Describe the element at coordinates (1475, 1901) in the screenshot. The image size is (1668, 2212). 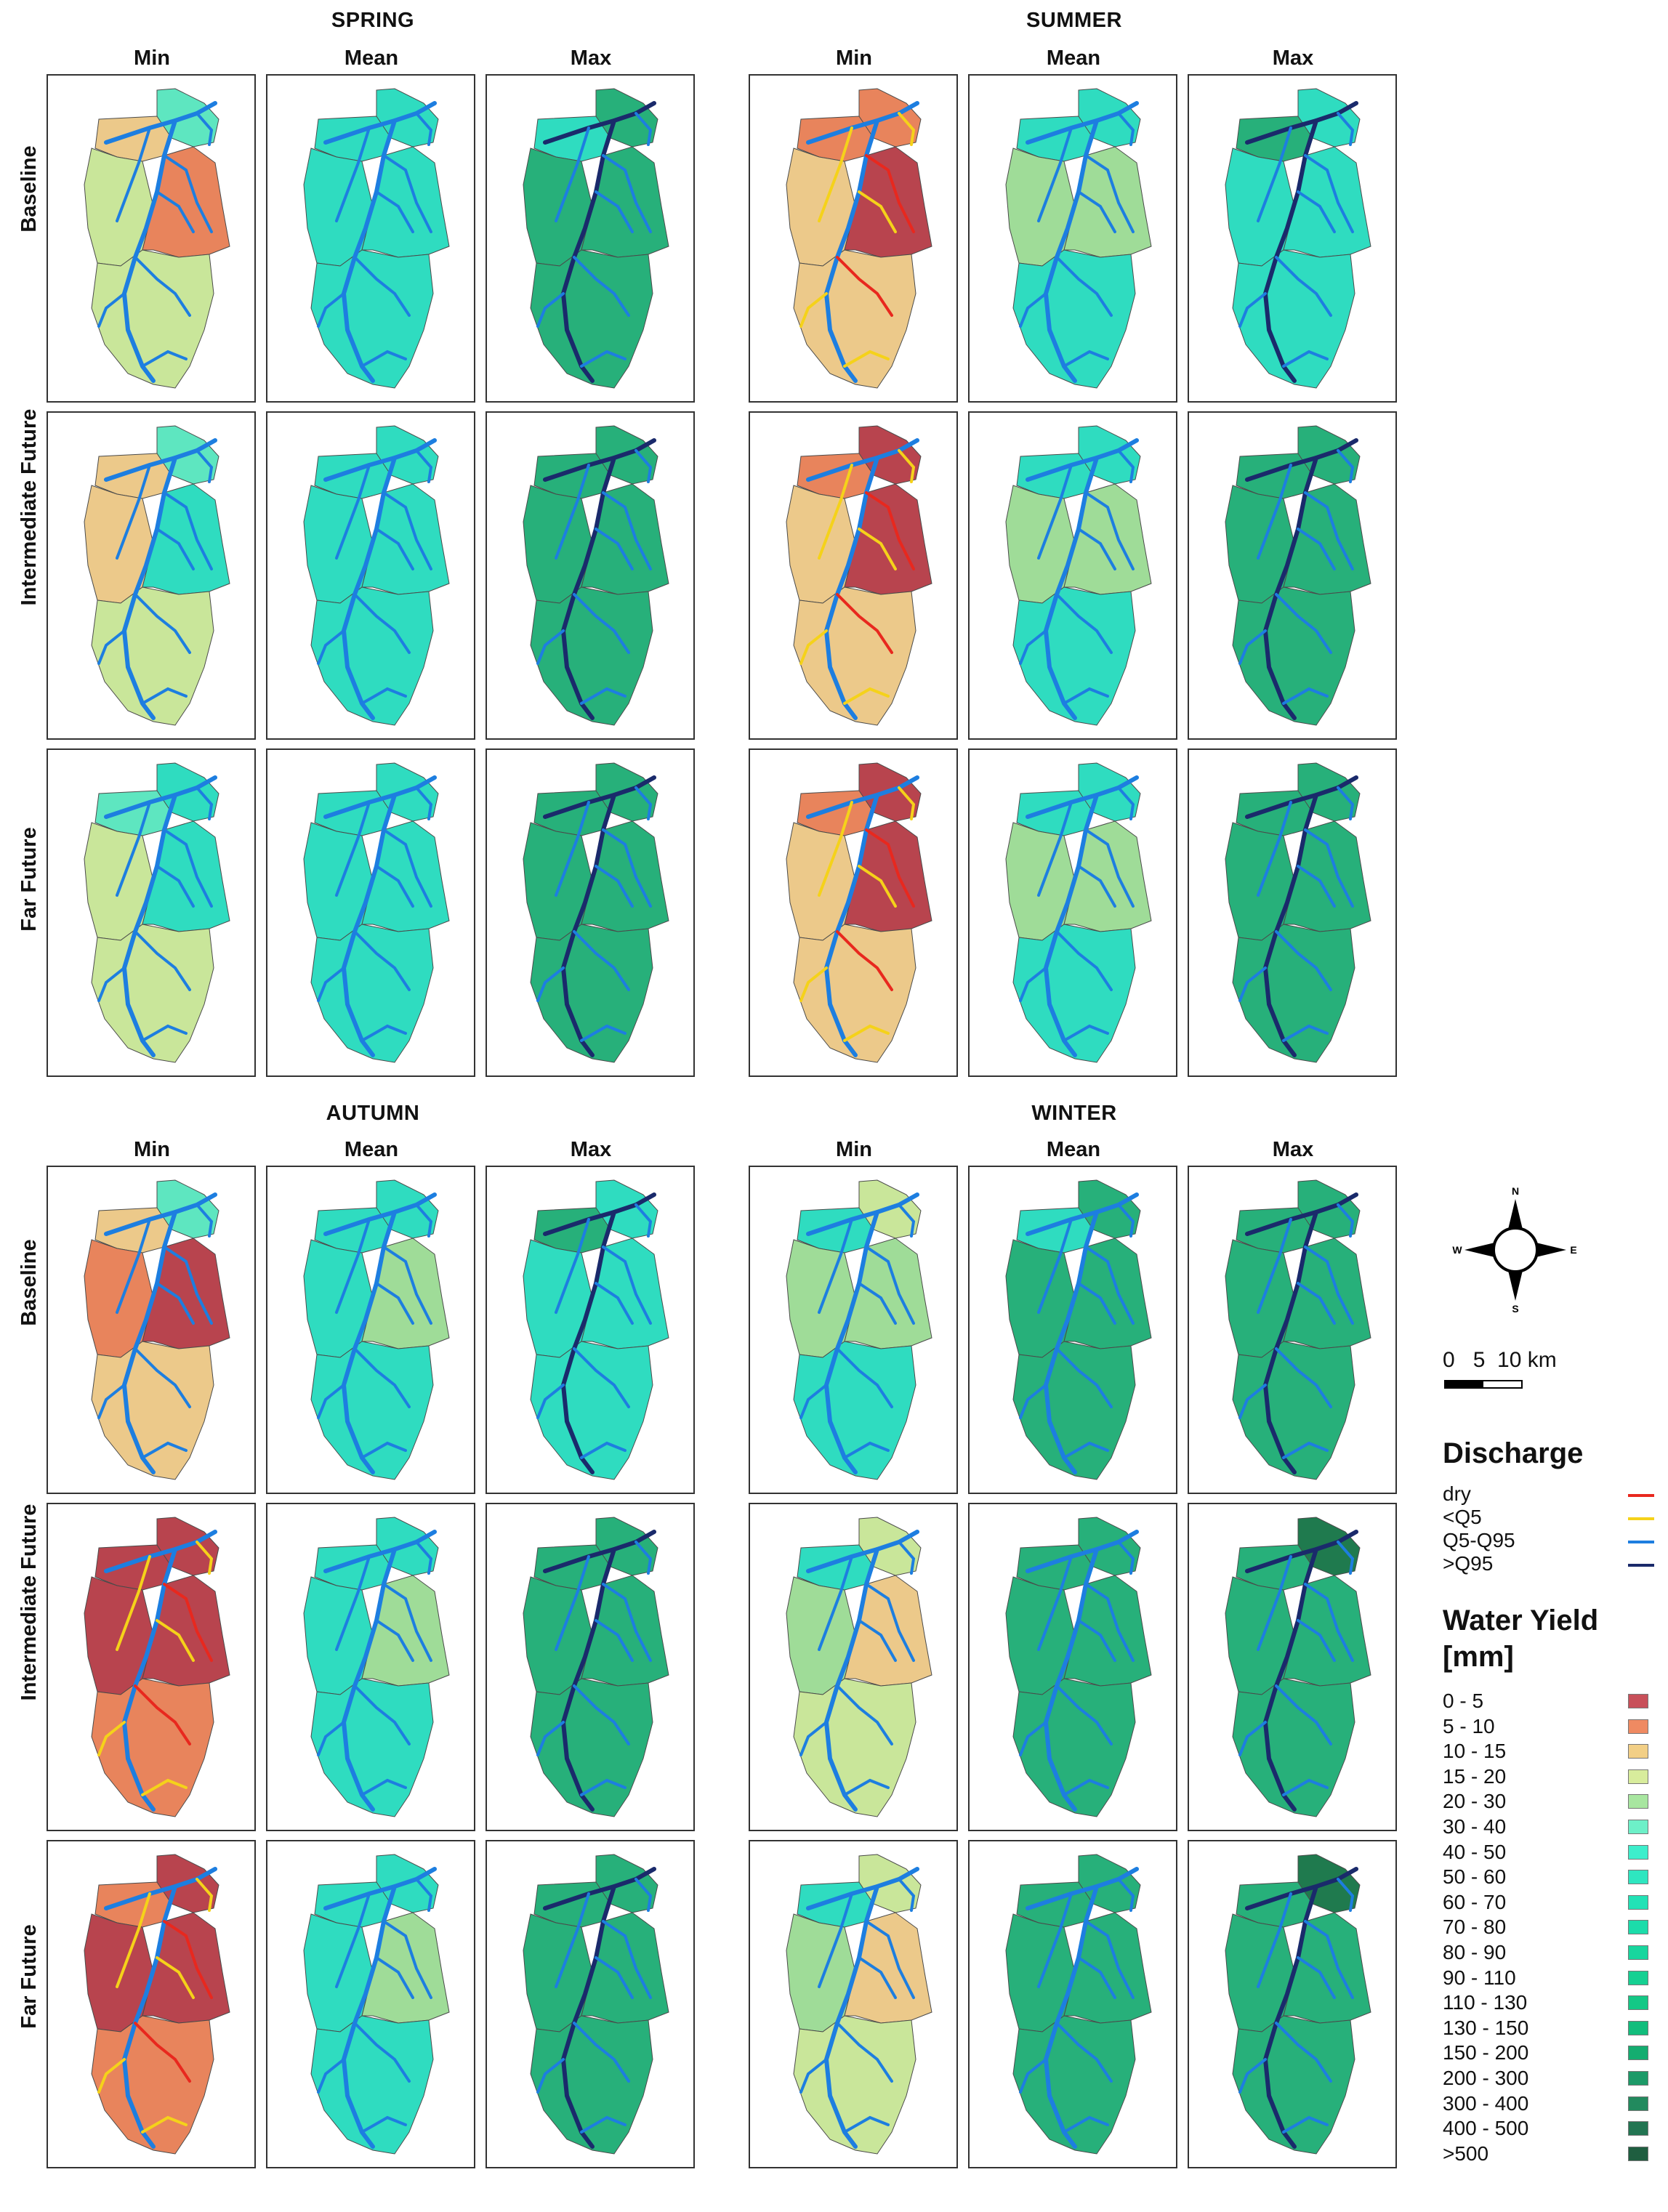
I see `water-yield-legend-label: 60 - 70` at that location.